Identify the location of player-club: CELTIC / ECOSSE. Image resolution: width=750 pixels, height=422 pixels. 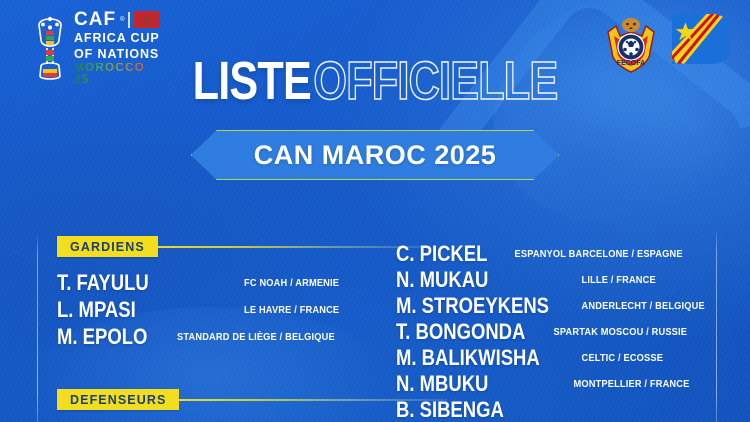
(622, 358).